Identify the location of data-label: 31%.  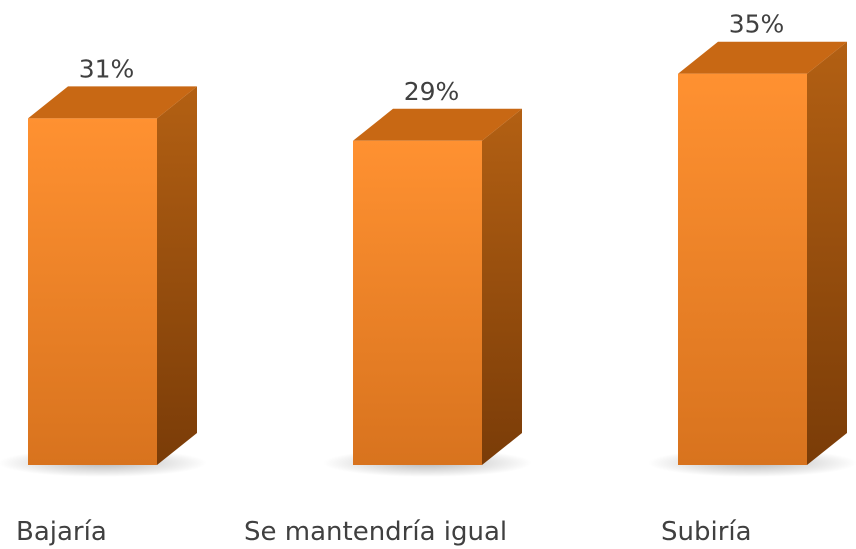
(107, 68).